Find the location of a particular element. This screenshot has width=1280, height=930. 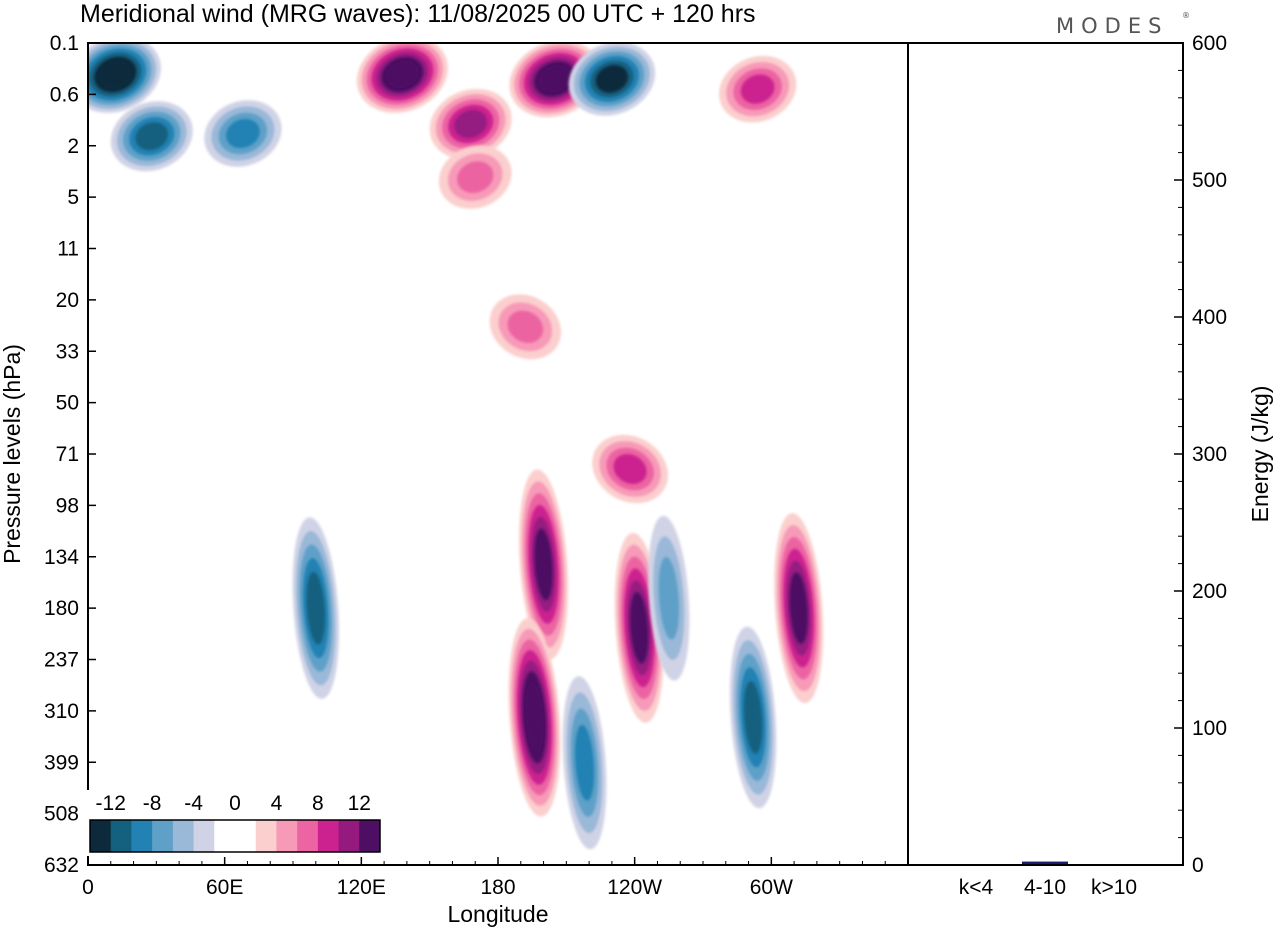

y-tick-label: 71 is located at coordinates (67, 454).